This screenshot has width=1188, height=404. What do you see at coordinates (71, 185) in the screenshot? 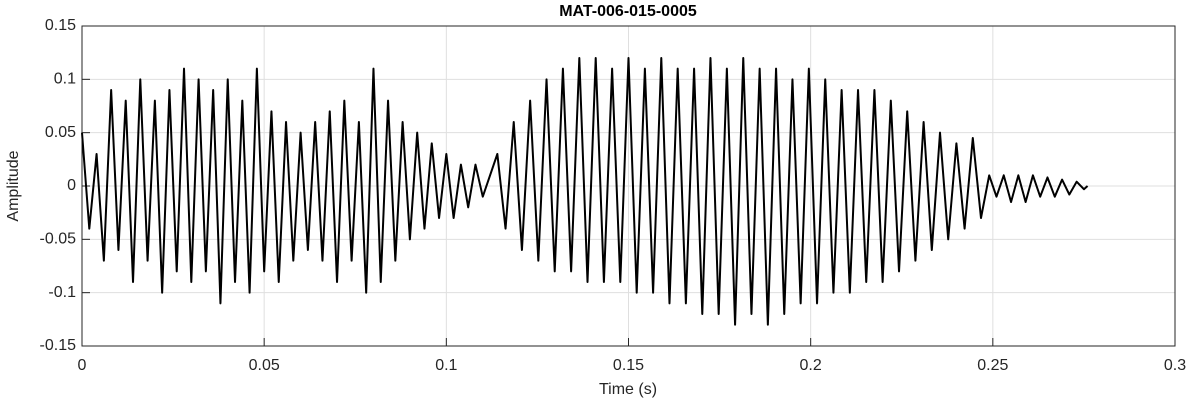
I see `y-tick-label: 0` at bounding box center [71, 185].